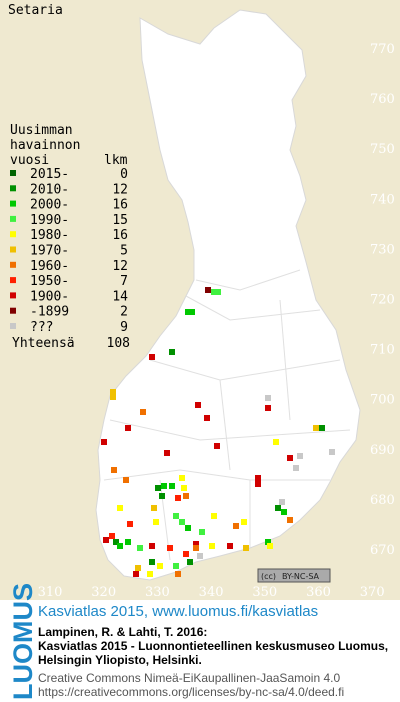 Image resolution: width=400 pixels, height=702 pixels. Describe the element at coordinates (116, 160) in the screenshot. I see `legend-heading: lkm` at that location.